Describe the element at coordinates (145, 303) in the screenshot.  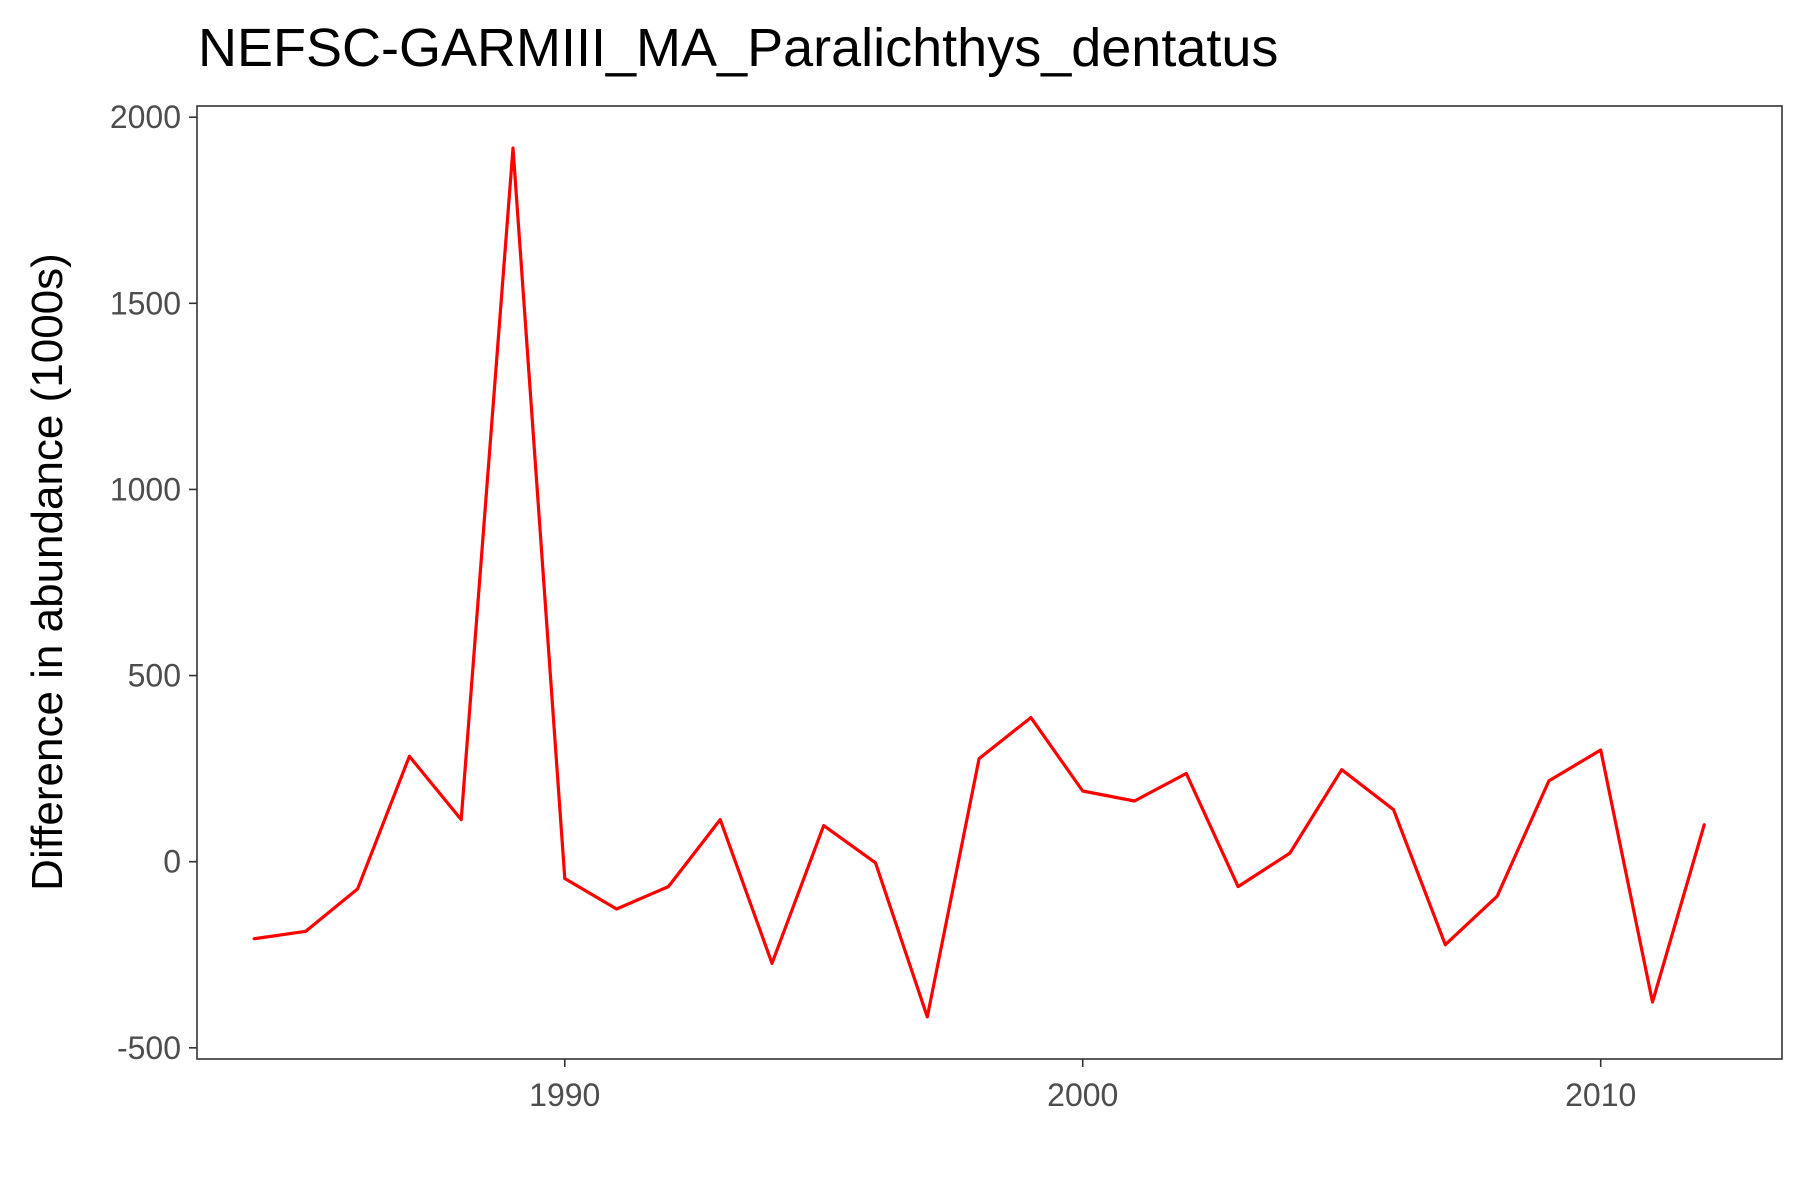
I see `y-tick-label: 1500` at that location.